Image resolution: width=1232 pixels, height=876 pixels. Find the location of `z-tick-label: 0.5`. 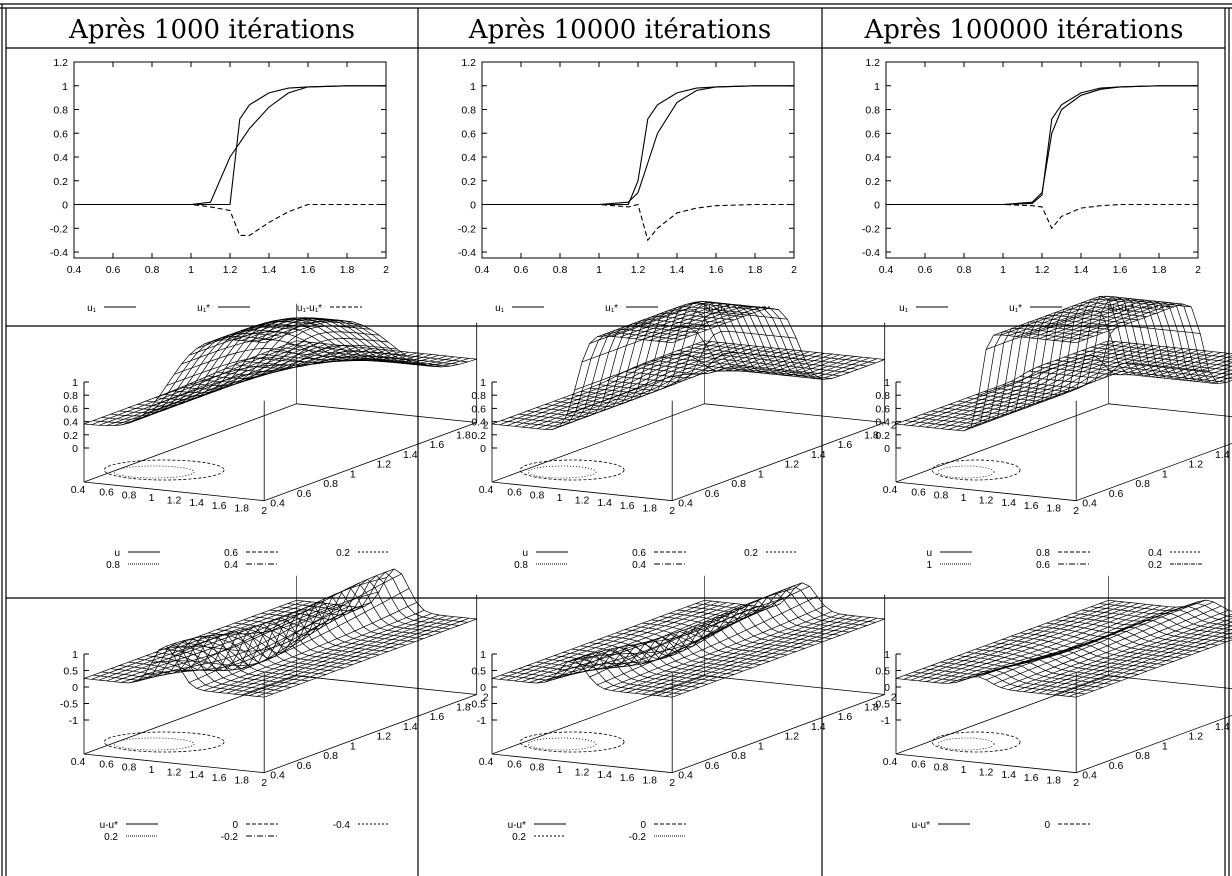

z-tick-label: 0.5 is located at coordinates (882, 672).